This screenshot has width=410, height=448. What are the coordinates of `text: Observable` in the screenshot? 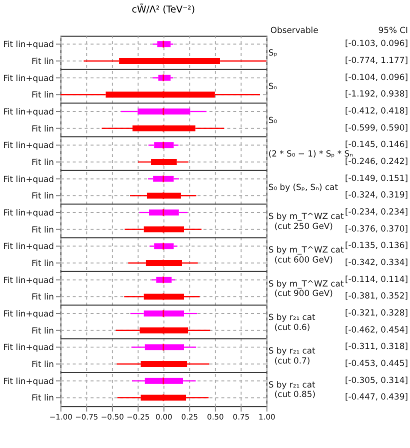 It's located at (294, 29).